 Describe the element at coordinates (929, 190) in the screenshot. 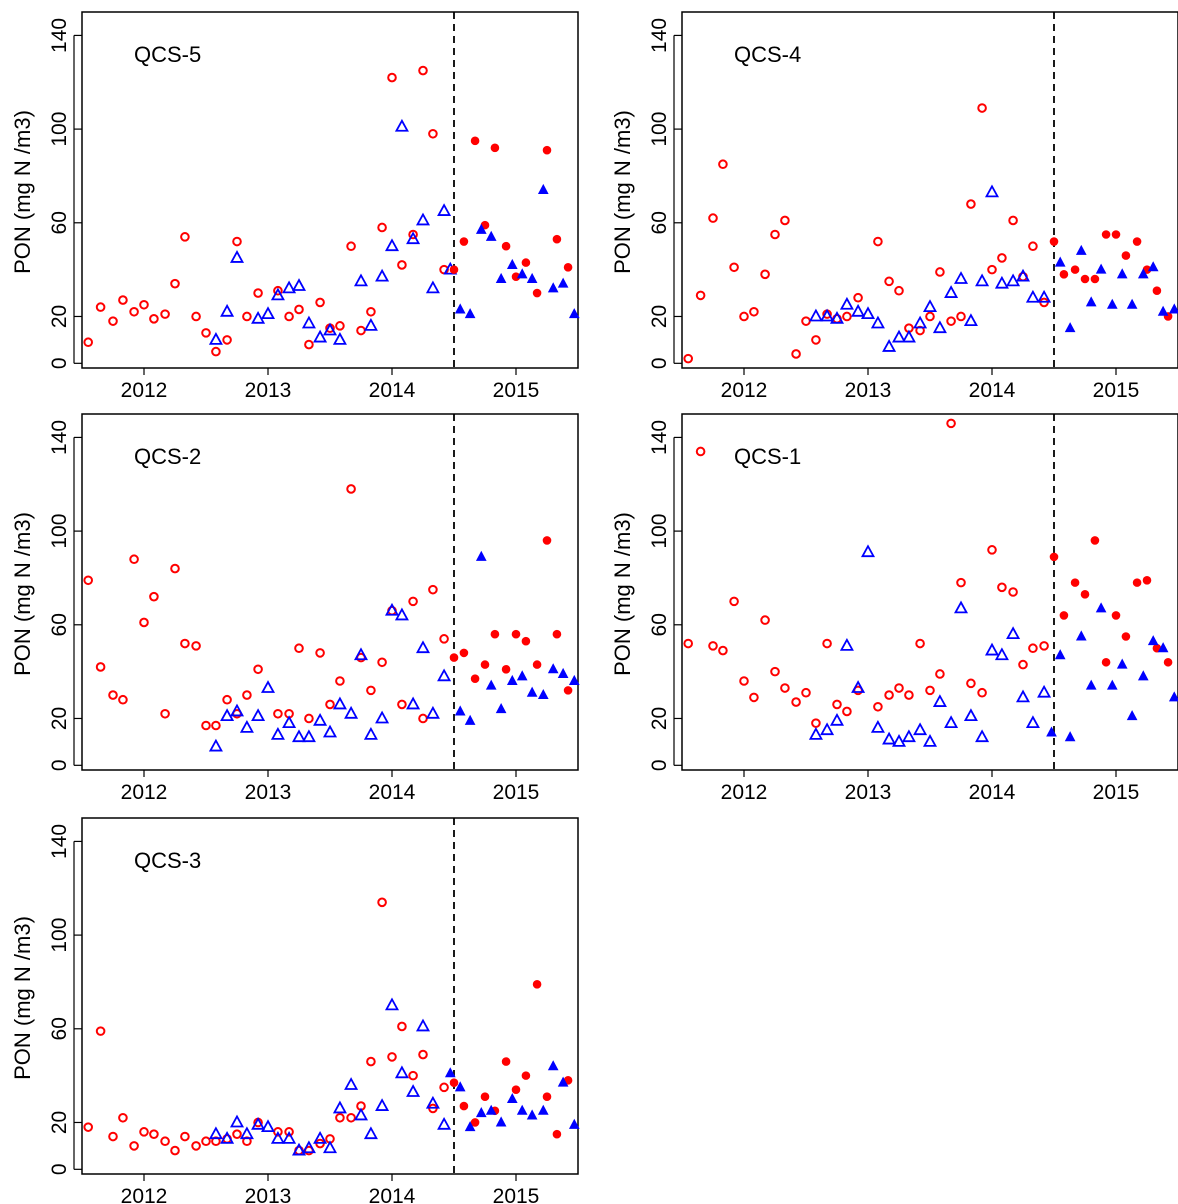

I see `plot-frame` at that location.